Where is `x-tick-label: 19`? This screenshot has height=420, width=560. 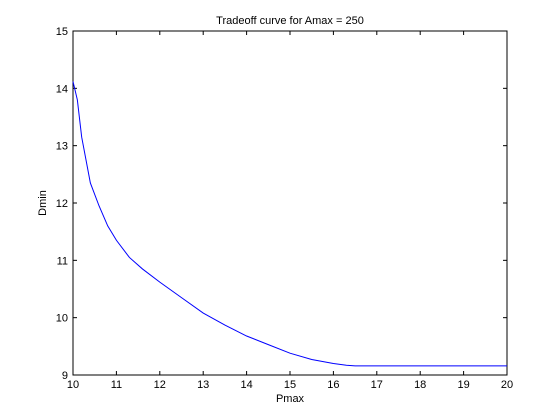 x-tick-label: 19 is located at coordinates (463, 385).